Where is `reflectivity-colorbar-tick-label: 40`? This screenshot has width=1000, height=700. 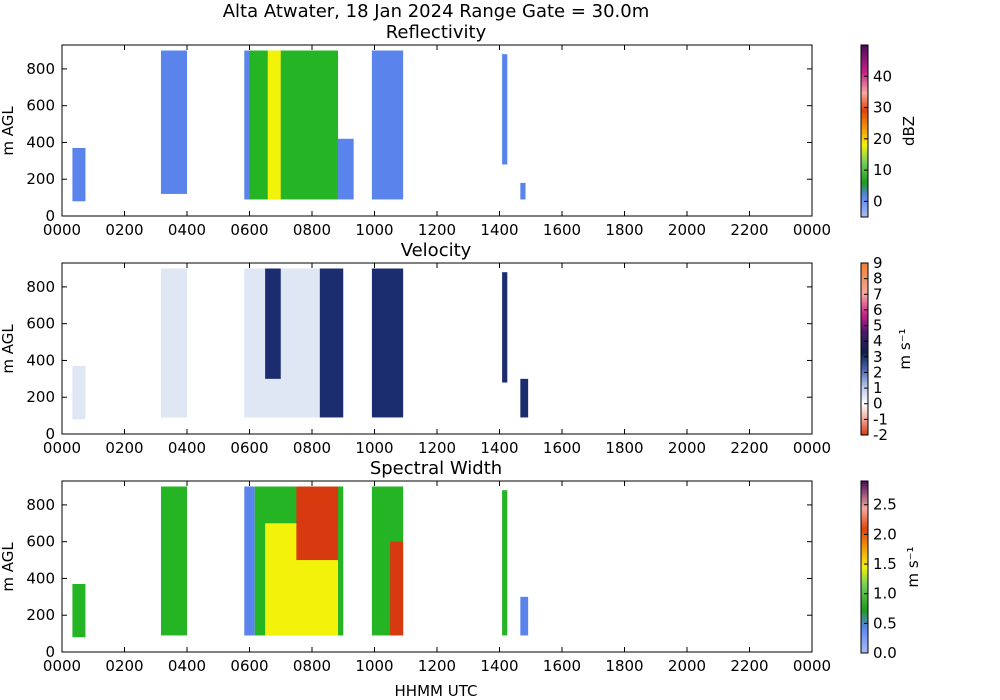
reflectivity-colorbar-tick-label: 40 is located at coordinates (882, 76).